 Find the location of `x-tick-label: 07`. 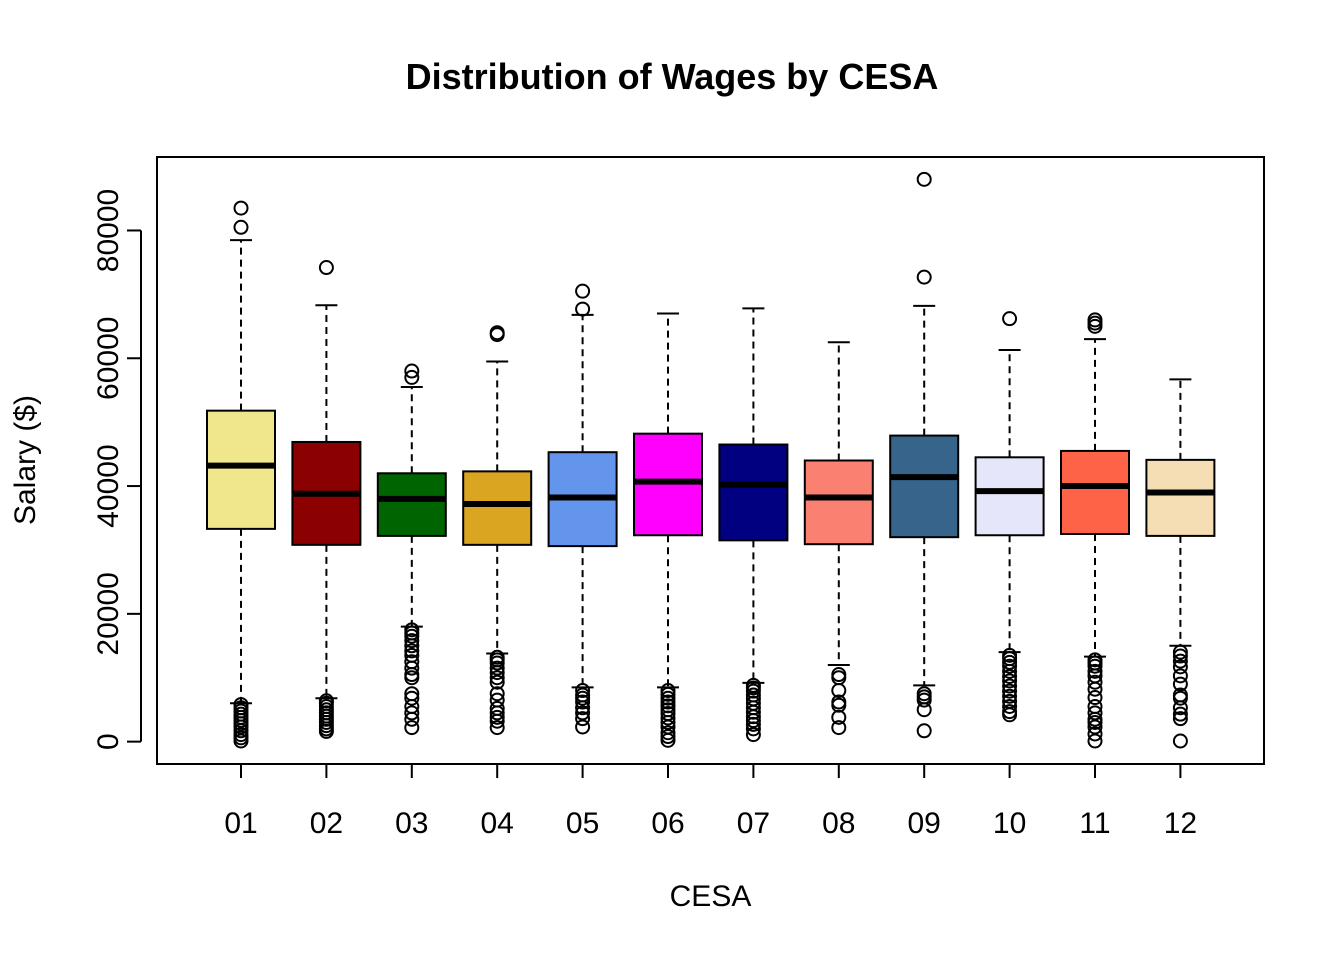

x-tick-label: 07 is located at coordinates (753, 823).